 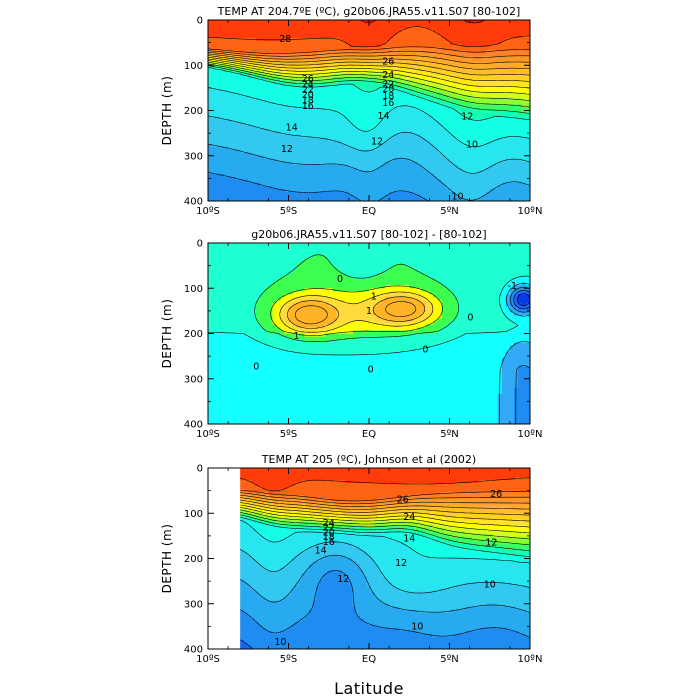 I want to click on contour-label: 10, so click(x=458, y=196).